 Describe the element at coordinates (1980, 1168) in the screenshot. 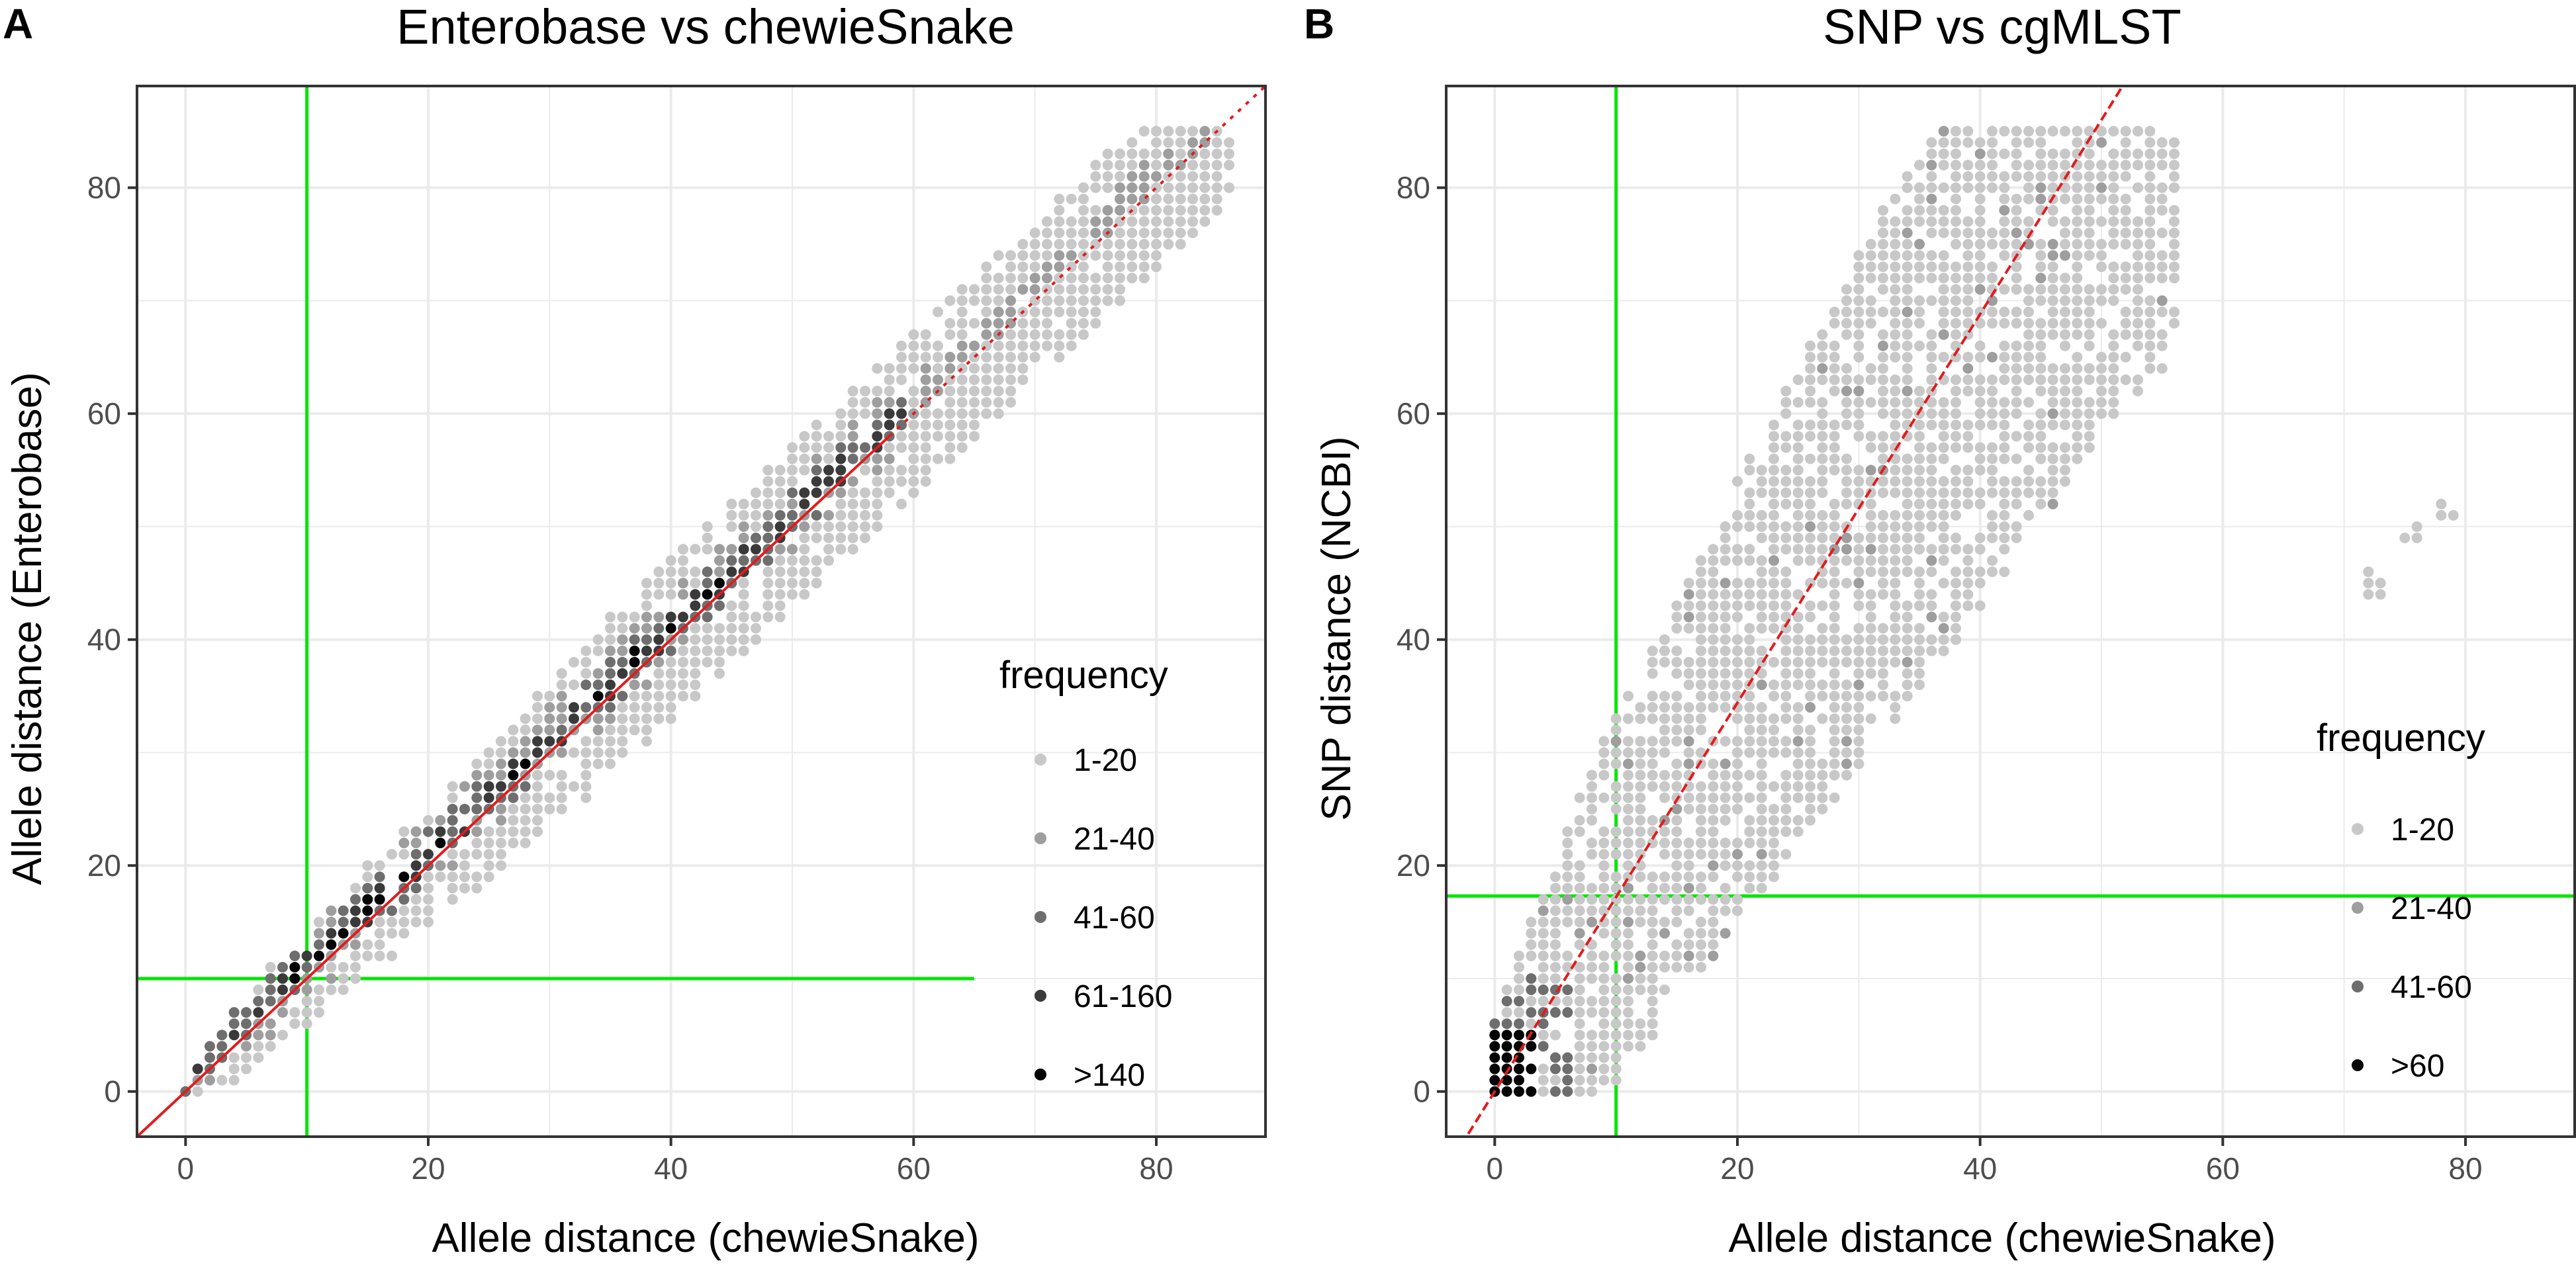

I see `x-tick-label: 40` at that location.